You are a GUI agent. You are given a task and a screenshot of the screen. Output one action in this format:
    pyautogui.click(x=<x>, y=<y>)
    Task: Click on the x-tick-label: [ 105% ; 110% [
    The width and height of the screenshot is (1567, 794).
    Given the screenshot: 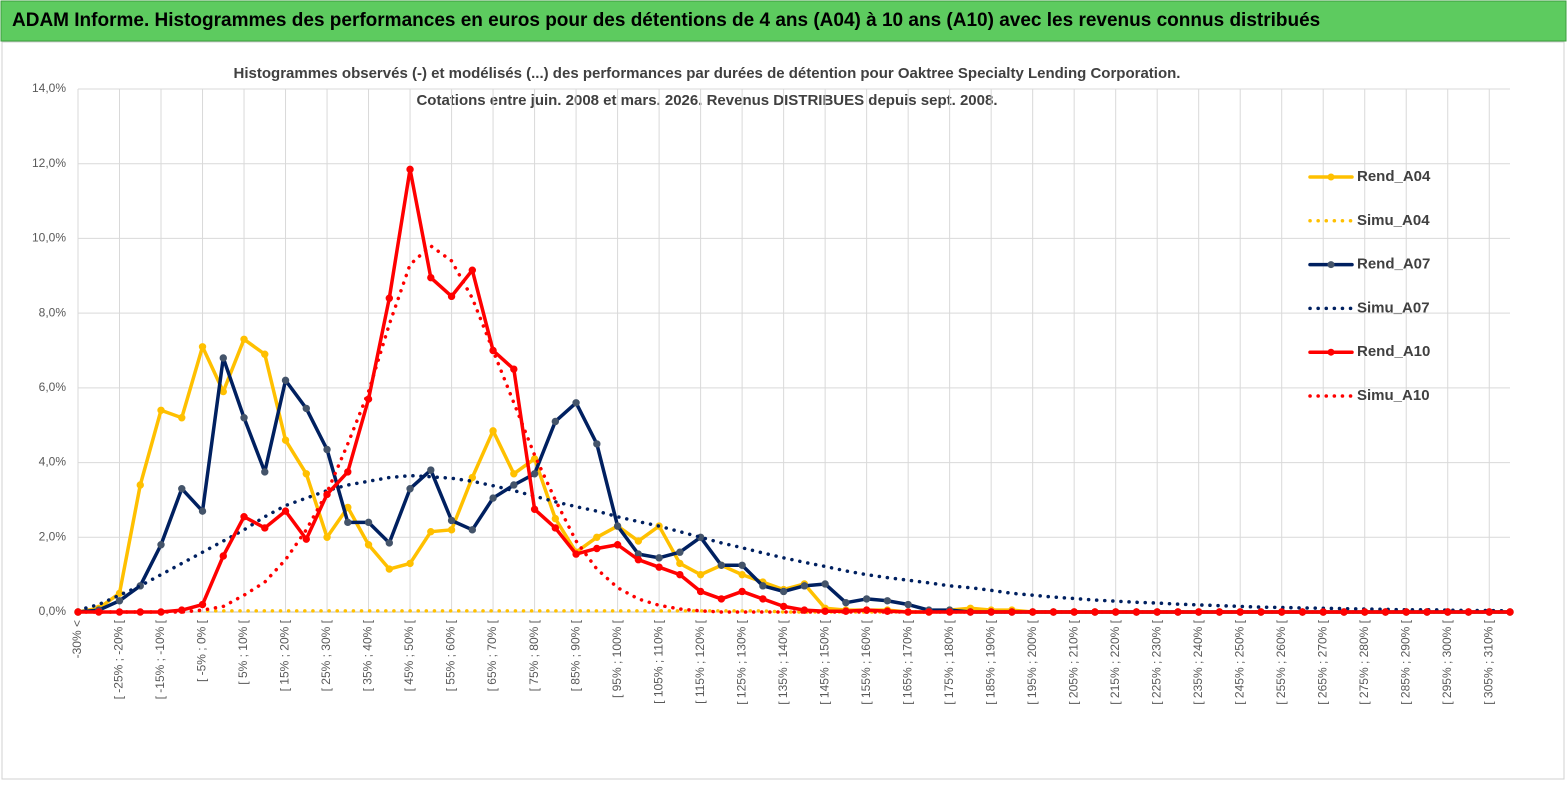 What is the action you would take?
    pyautogui.click(x=658, y=661)
    